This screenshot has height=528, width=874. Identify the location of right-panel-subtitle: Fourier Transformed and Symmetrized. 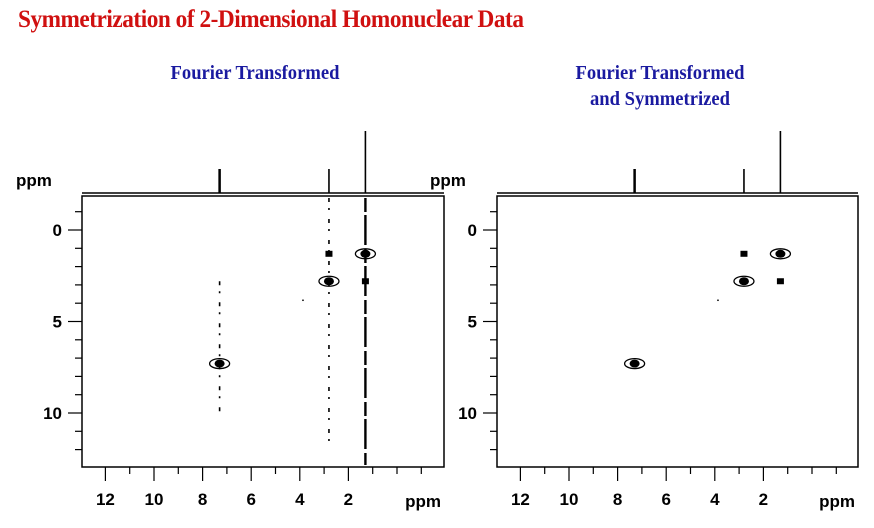
(660, 86).